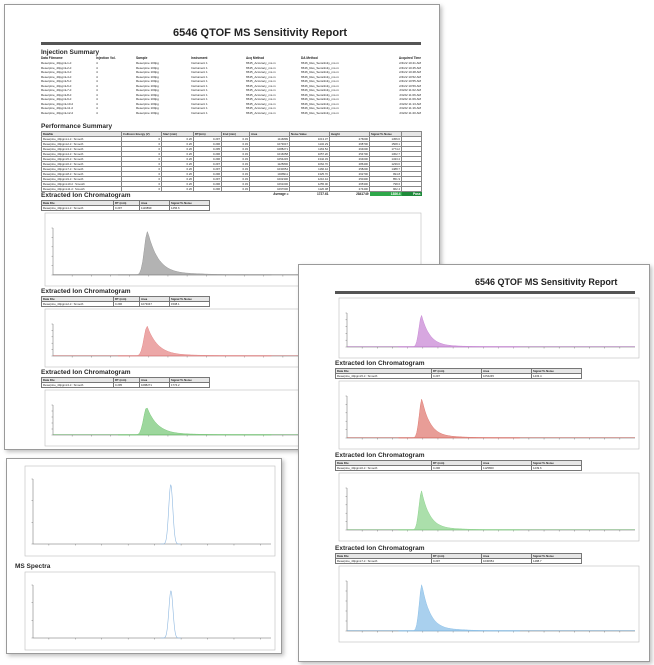 This screenshot has width=654, height=665. I want to click on report-title: 6546 QTOF MS Sensitivity Report, so click(260, 33).